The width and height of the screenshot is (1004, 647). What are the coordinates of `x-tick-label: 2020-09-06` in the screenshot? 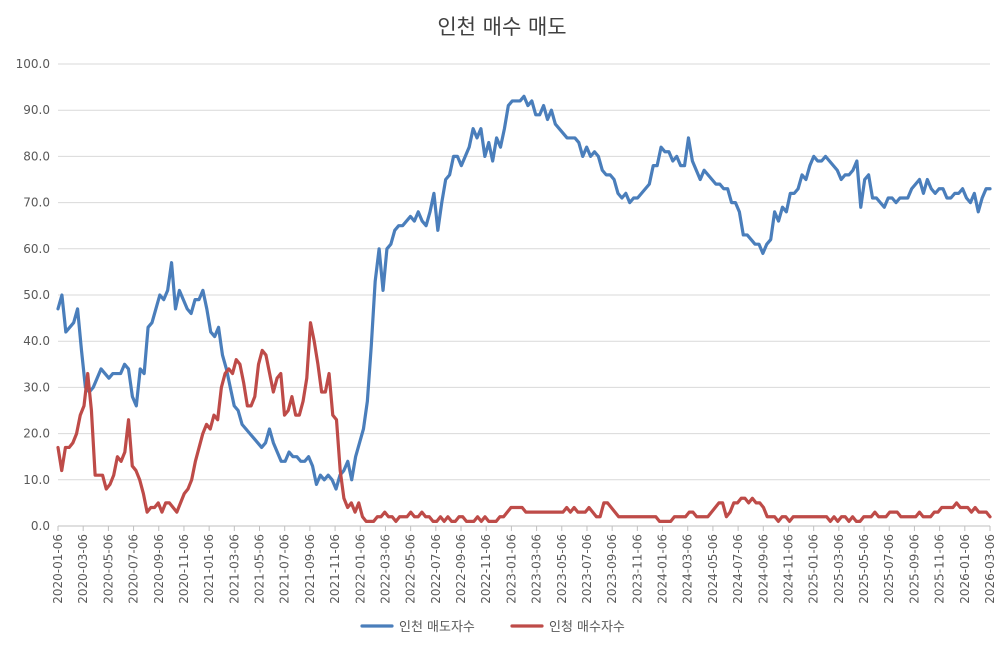 It's located at (159, 569).